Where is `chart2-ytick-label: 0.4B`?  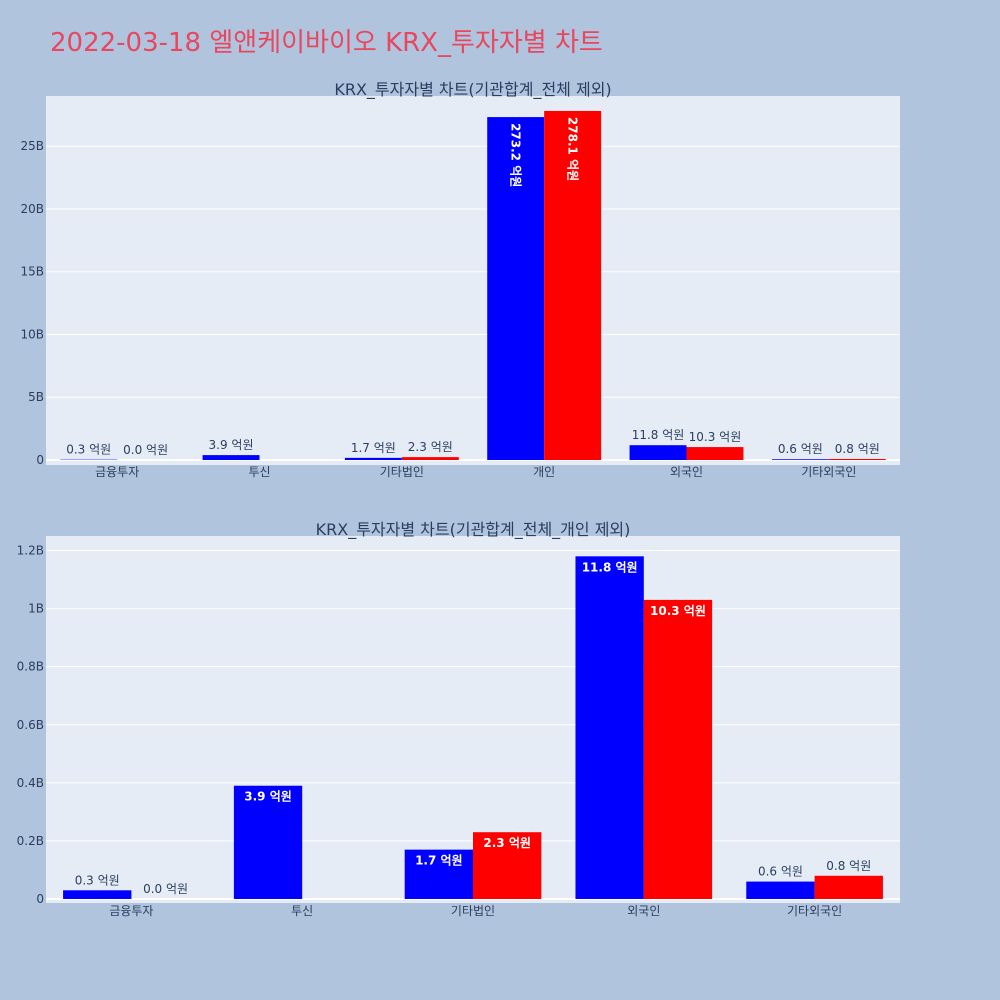 chart2-ytick-label: 0.4B is located at coordinates (30, 783).